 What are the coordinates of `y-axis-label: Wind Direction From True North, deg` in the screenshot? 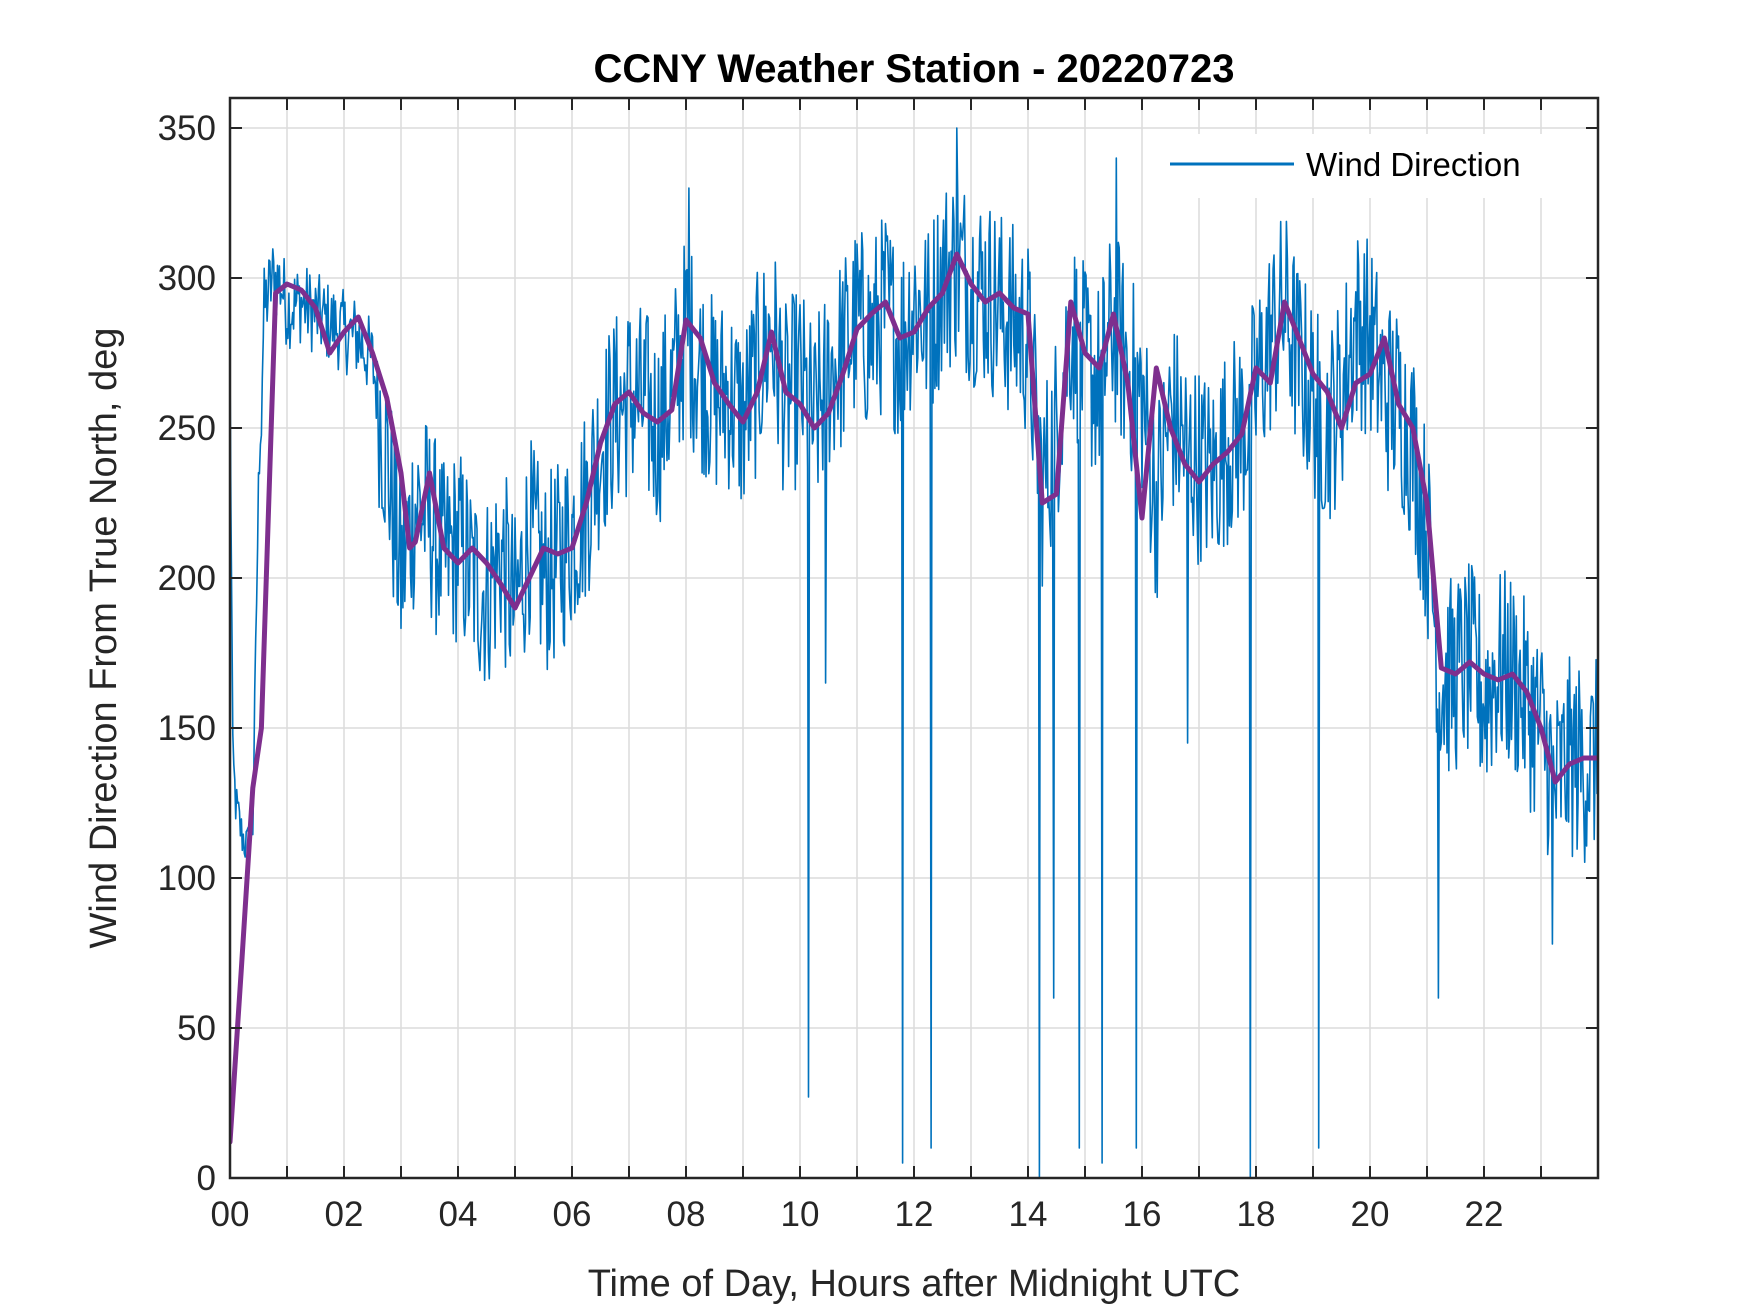 It's located at (104, 638).